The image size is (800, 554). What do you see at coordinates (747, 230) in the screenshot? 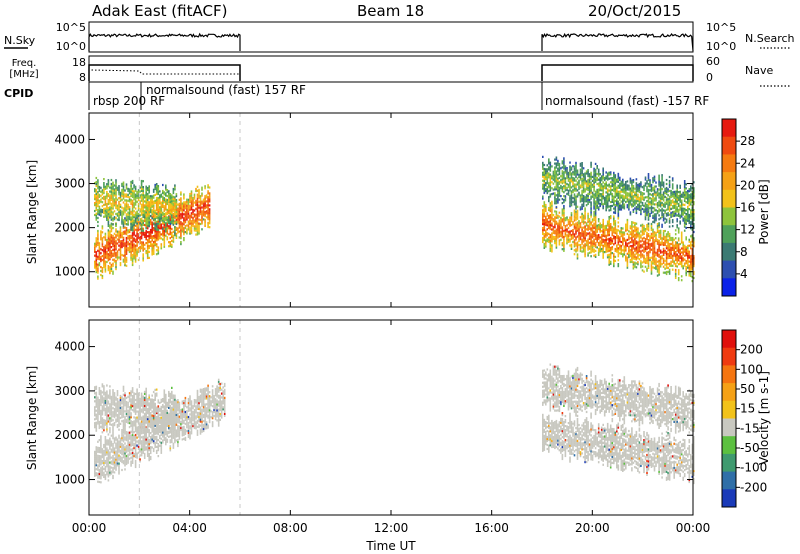
I see `colorbar-tick-label: 12` at bounding box center [747, 230].